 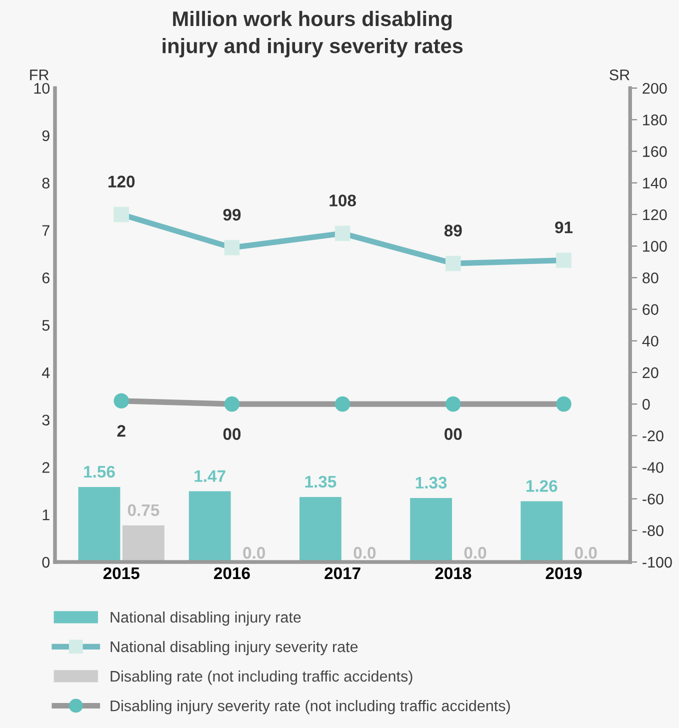 I want to click on x-tick-label: 2017, so click(x=342, y=573).